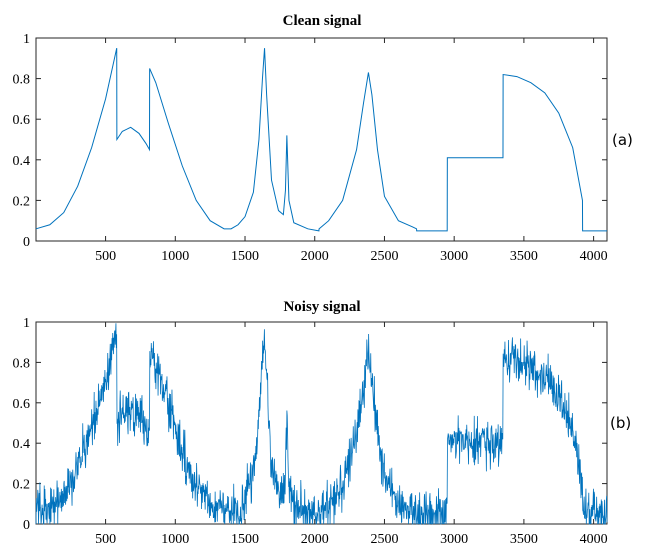 The width and height of the screenshot is (649, 551). What do you see at coordinates (524, 256) in the screenshot?
I see `clean-signal-x-tick-label: 3500` at bounding box center [524, 256].